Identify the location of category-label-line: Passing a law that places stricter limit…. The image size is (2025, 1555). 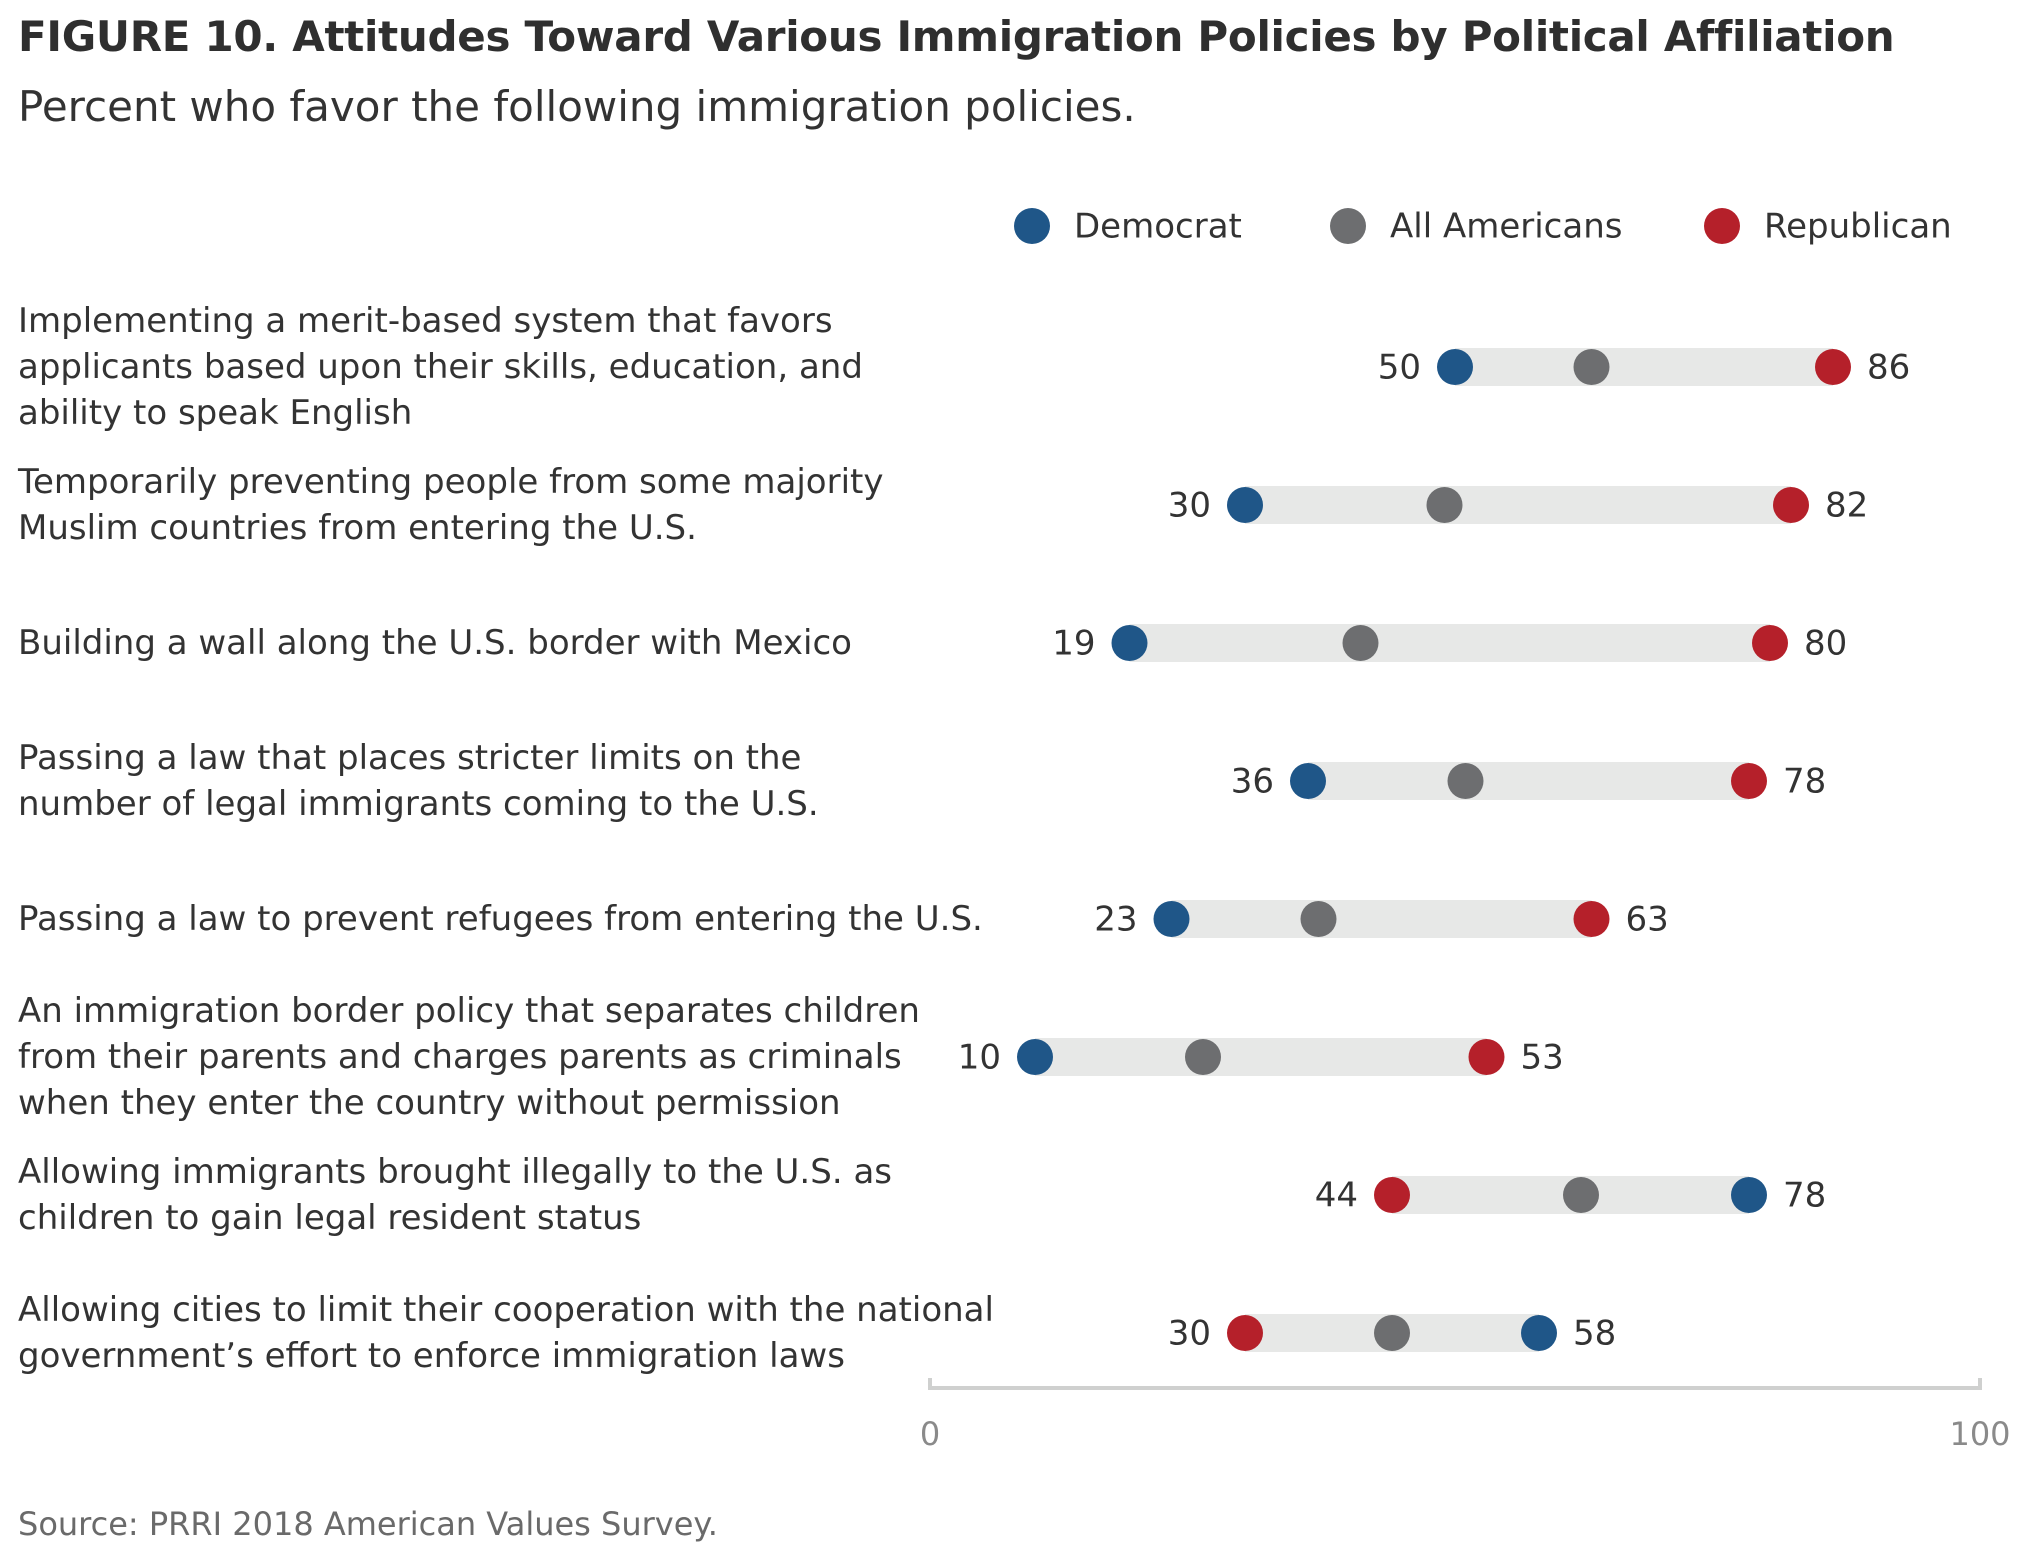
(410, 758).